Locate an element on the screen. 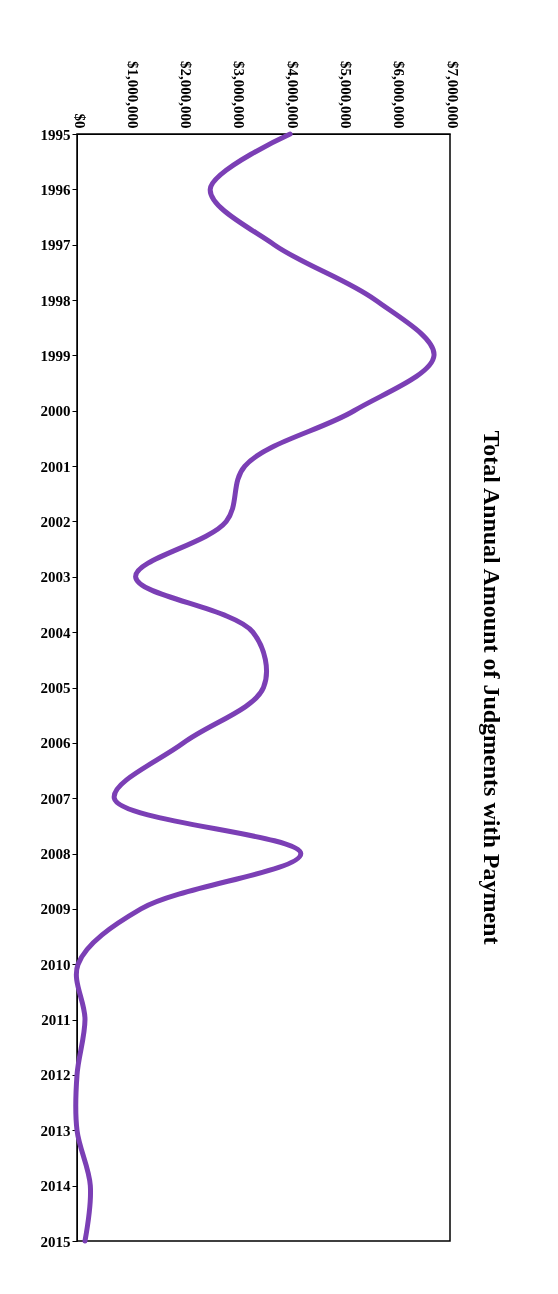 The width and height of the screenshot is (558, 1294). y-tick-label: 1998 is located at coordinates (55, 300).